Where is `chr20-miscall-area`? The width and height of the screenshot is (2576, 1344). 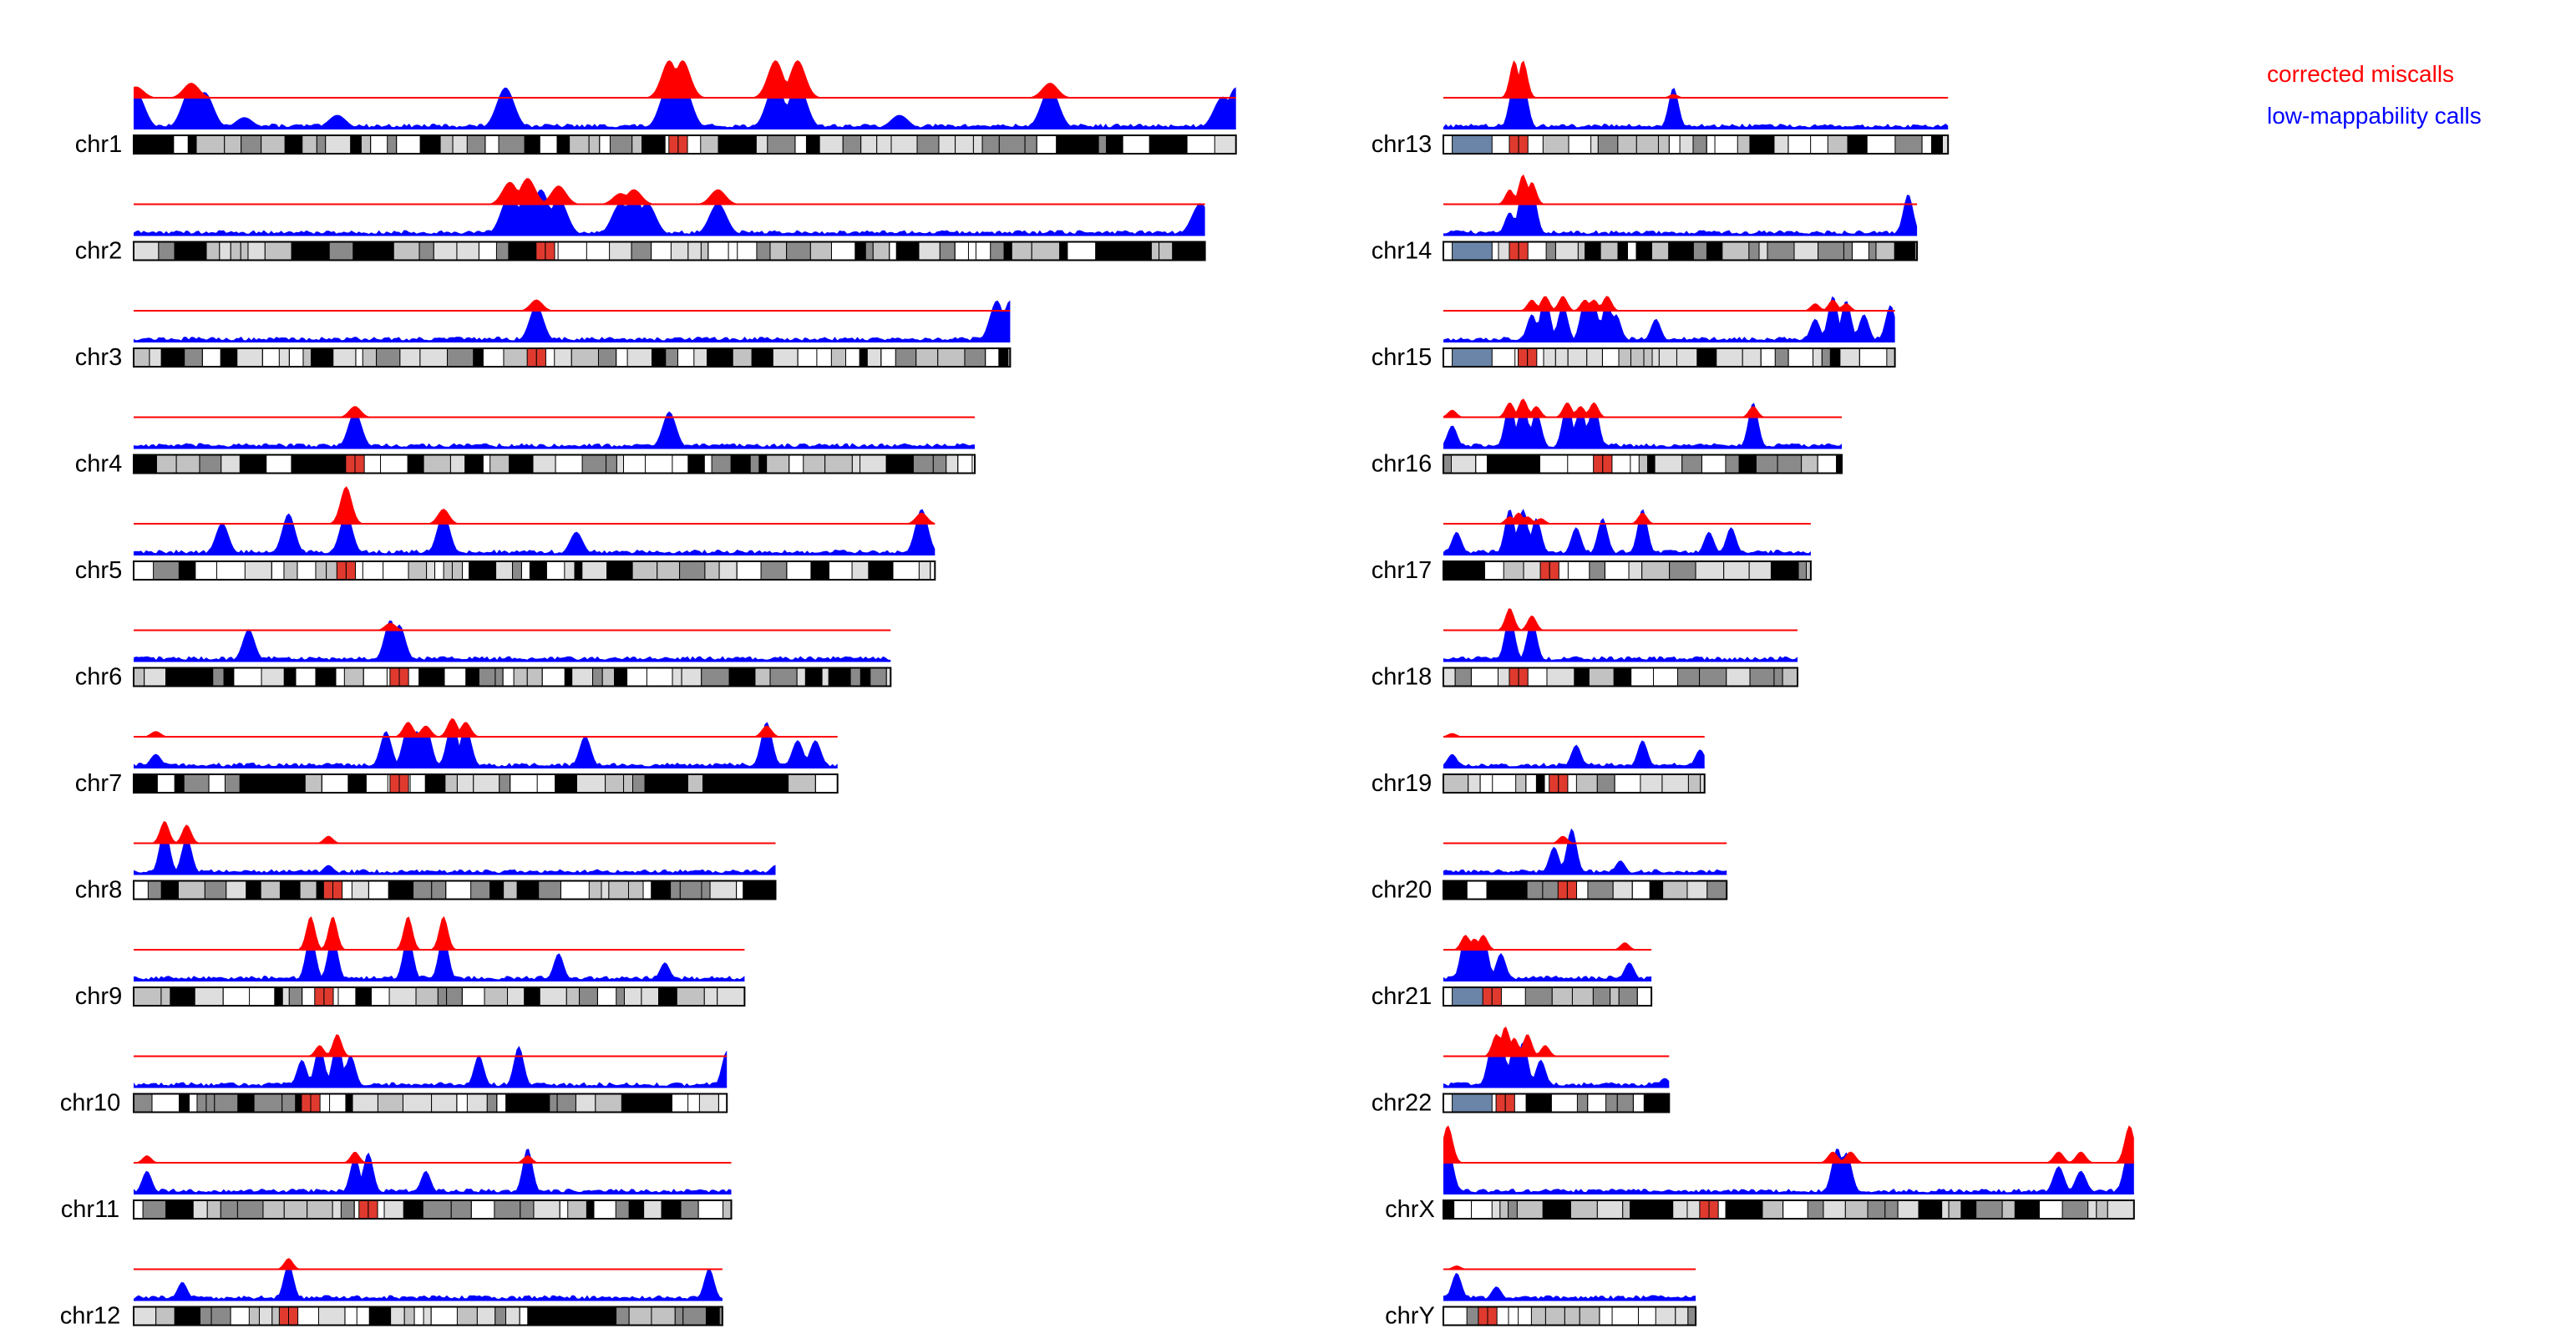
chr20-miscall-area is located at coordinates (1585, 840).